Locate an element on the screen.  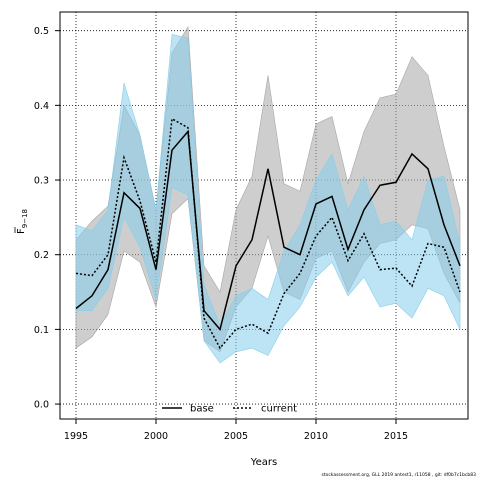
legend-label-base: base is located at coordinates (202, 409).